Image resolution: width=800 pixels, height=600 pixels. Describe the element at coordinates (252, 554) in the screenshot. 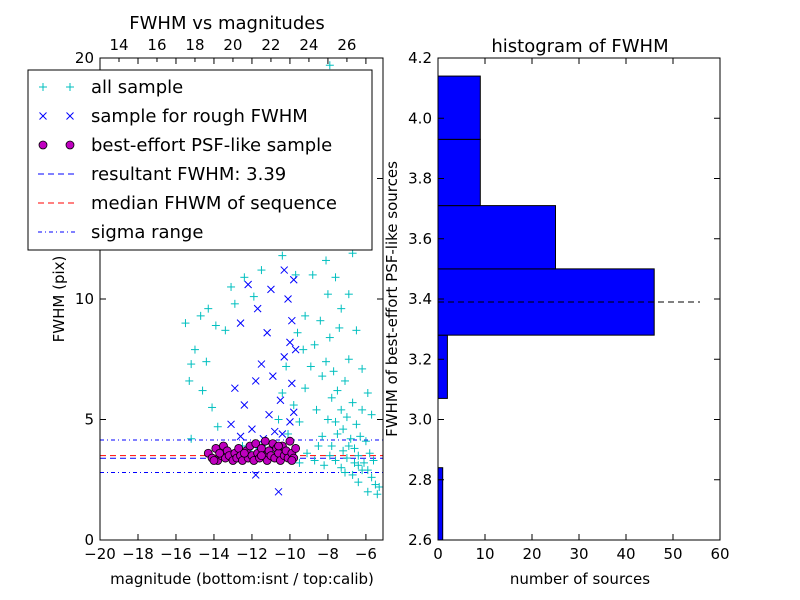

I see `scatter-x-tick-label: −12` at that location.